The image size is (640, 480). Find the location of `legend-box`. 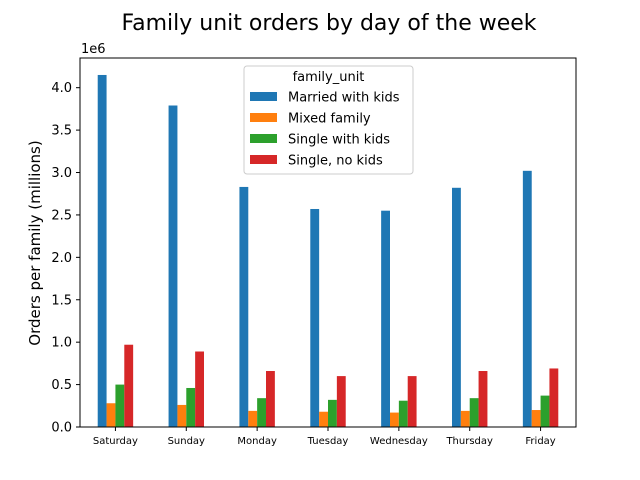

legend-box is located at coordinates (328, 120).